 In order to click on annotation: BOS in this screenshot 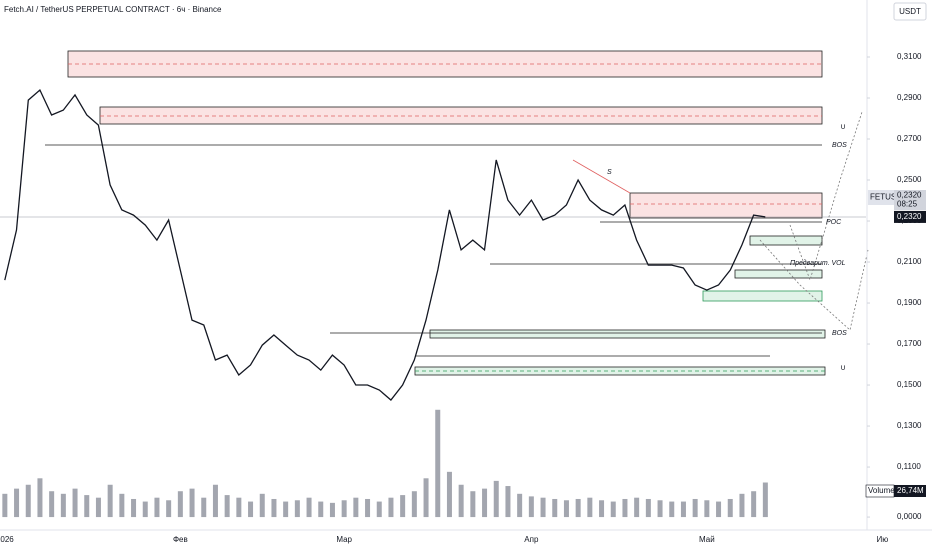, I will do `click(839, 333)`.